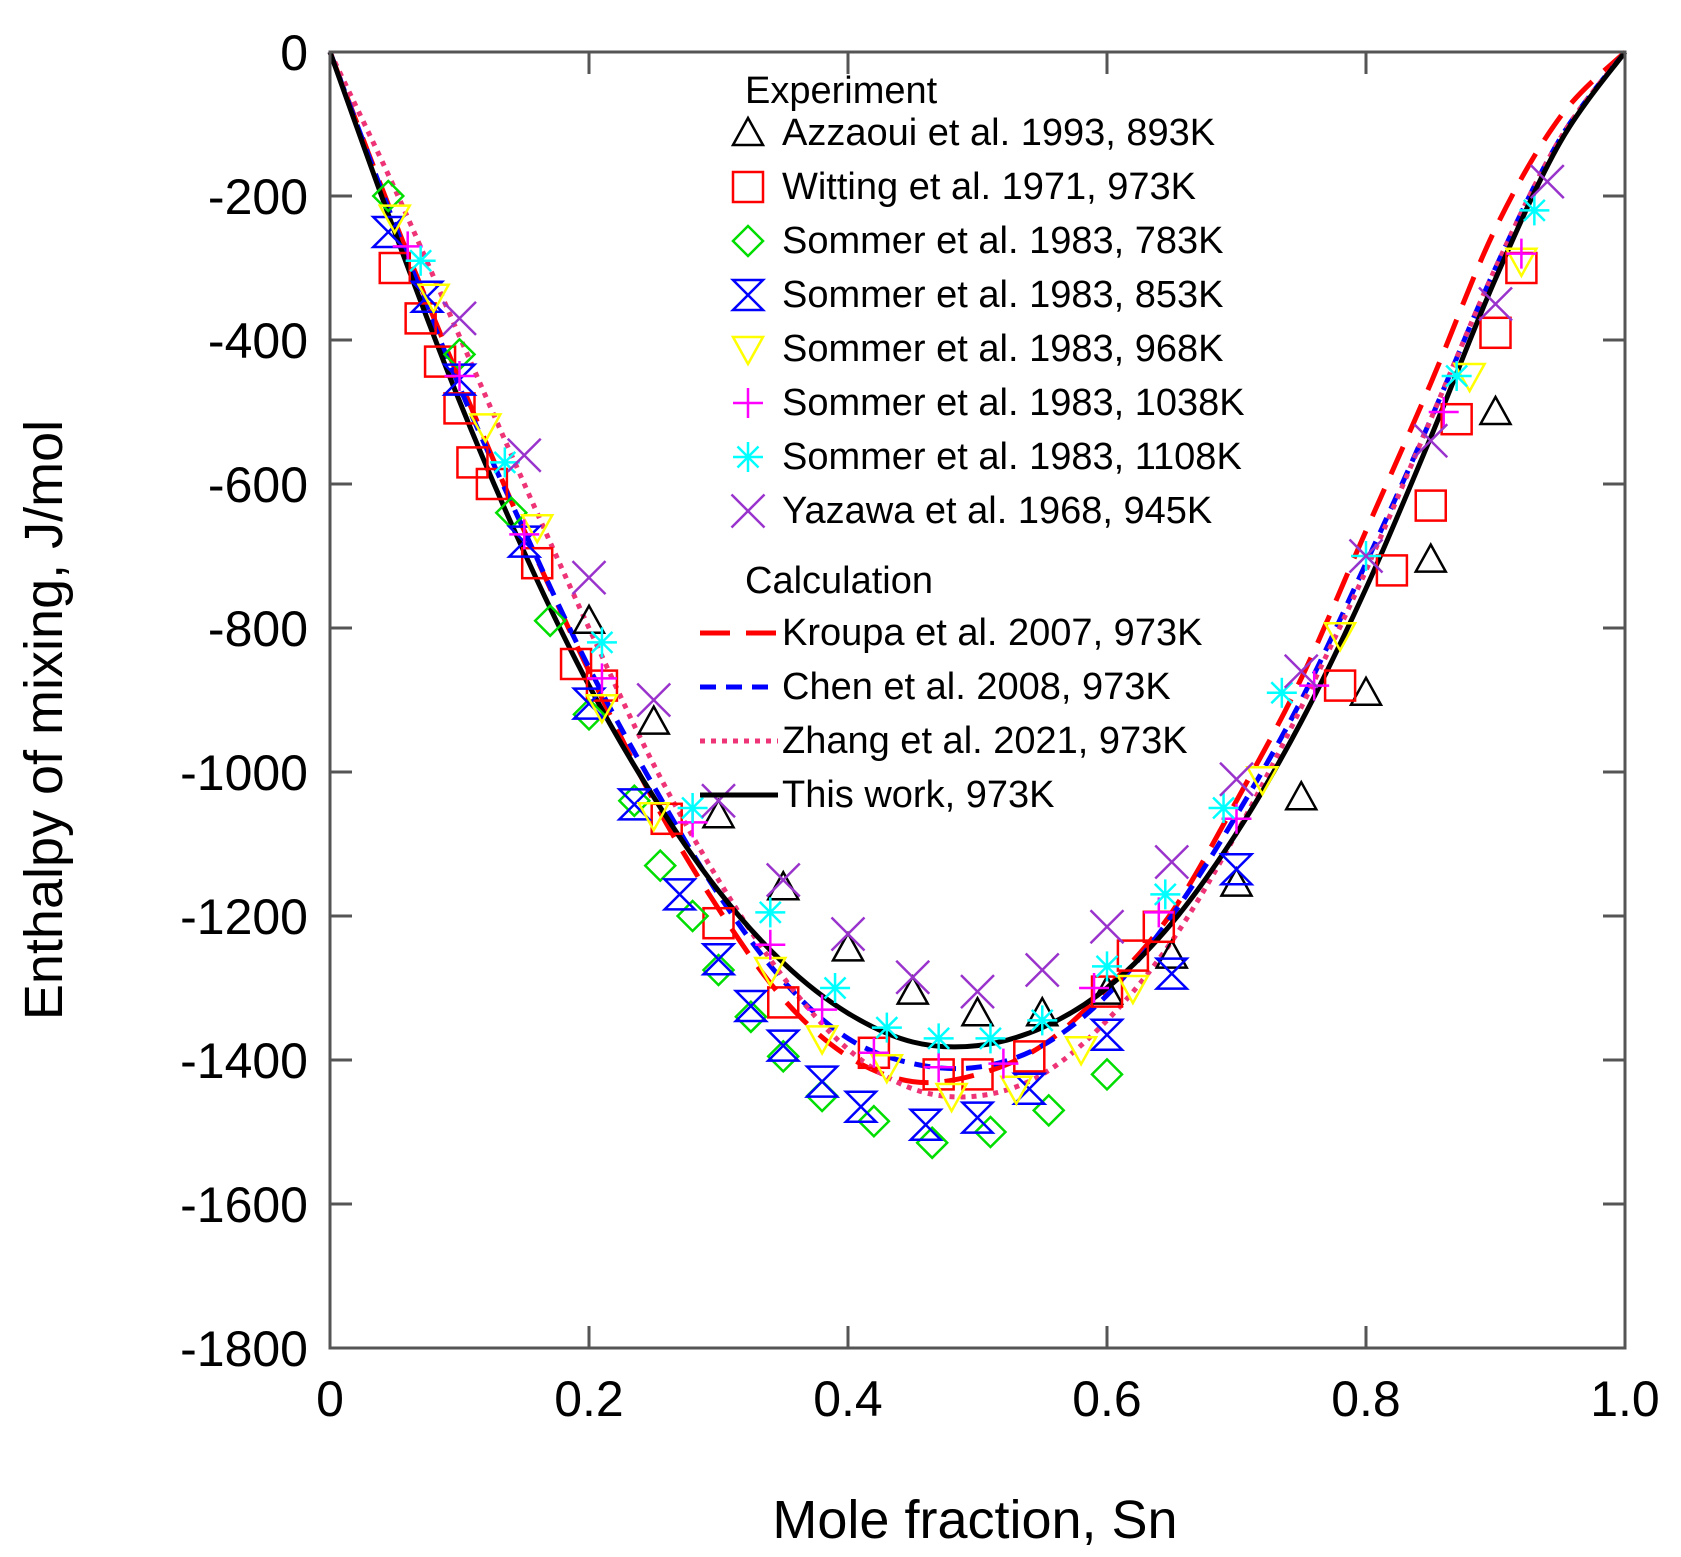 This screenshot has width=1681, height=1557. I want to click on legend-entry: Zhang et al. 2021, 973K, so click(944, 741).